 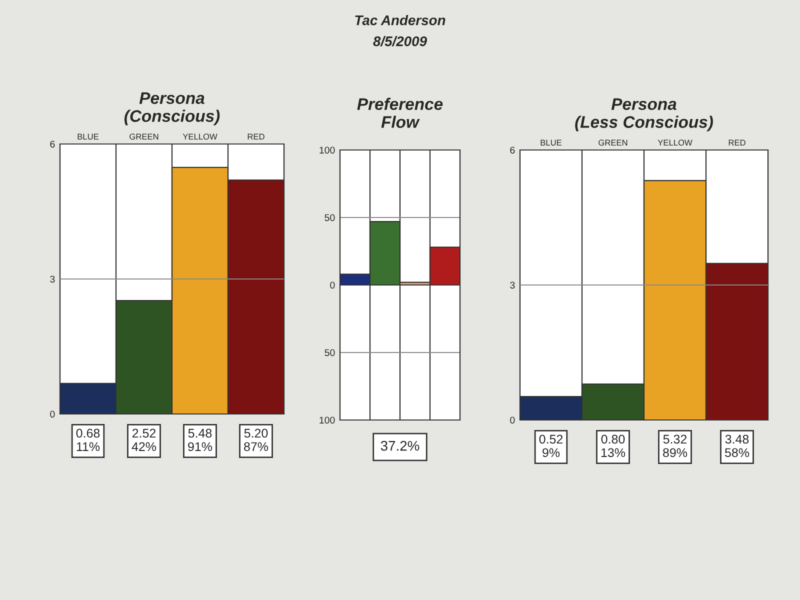 I want to click on data-label: 5.32 89%, so click(x=675, y=446).